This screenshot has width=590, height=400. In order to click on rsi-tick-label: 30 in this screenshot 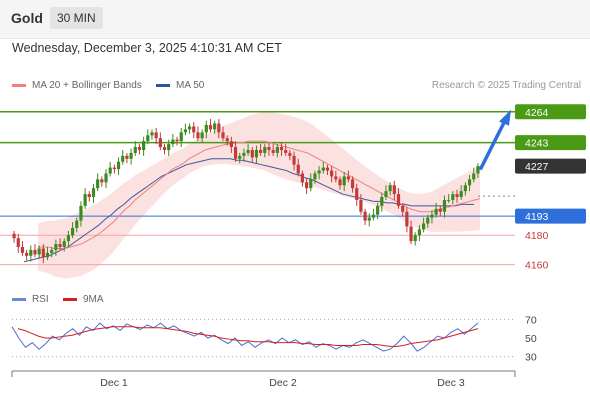, I will do `click(531, 358)`.